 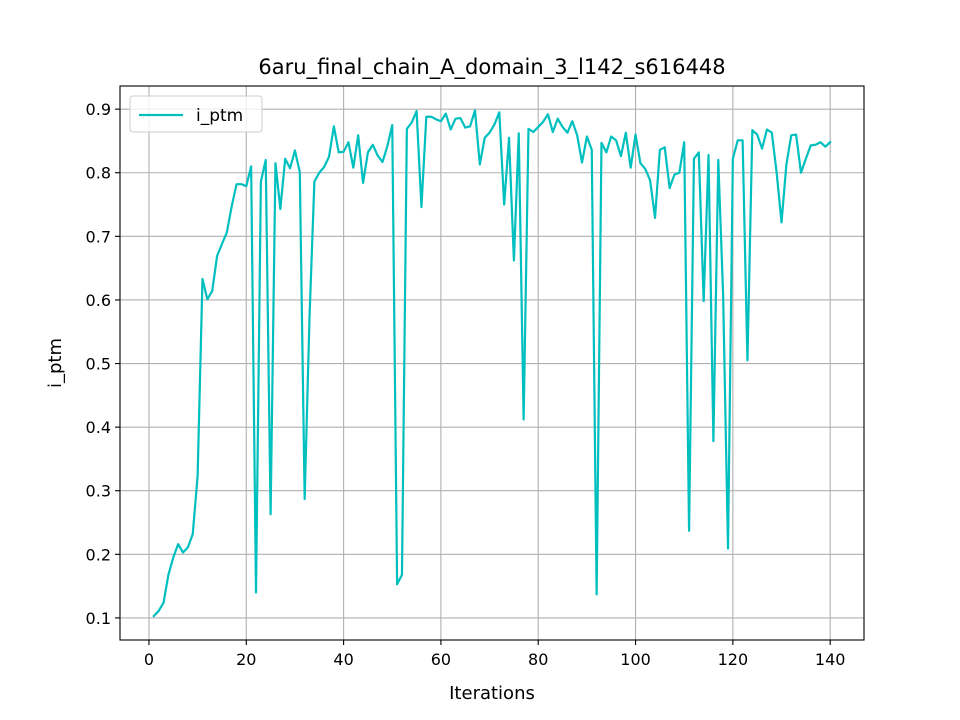 What do you see at coordinates (98, 236) in the screenshot?
I see `y-tick-label: 0.7` at bounding box center [98, 236].